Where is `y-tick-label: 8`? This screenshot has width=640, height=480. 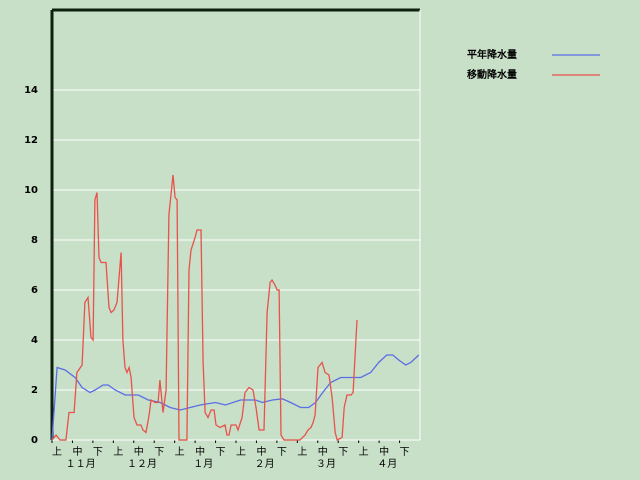 y-tick-label: 8 is located at coordinates (34, 240).